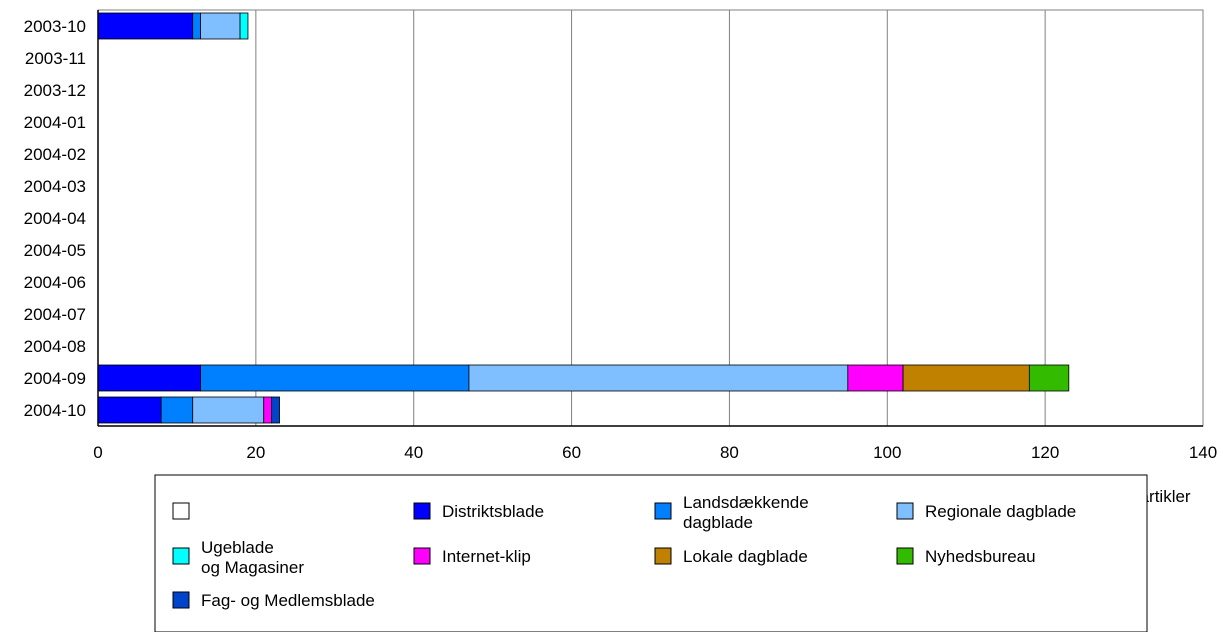 The image size is (1223, 632). I want to click on x-tick-label: 0, so click(97, 452).